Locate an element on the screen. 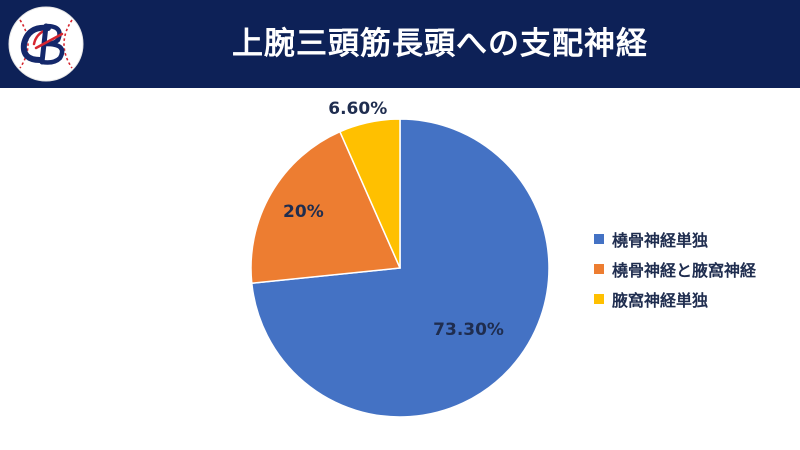  baseball-logo-icon is located at coordinates (46, 44).